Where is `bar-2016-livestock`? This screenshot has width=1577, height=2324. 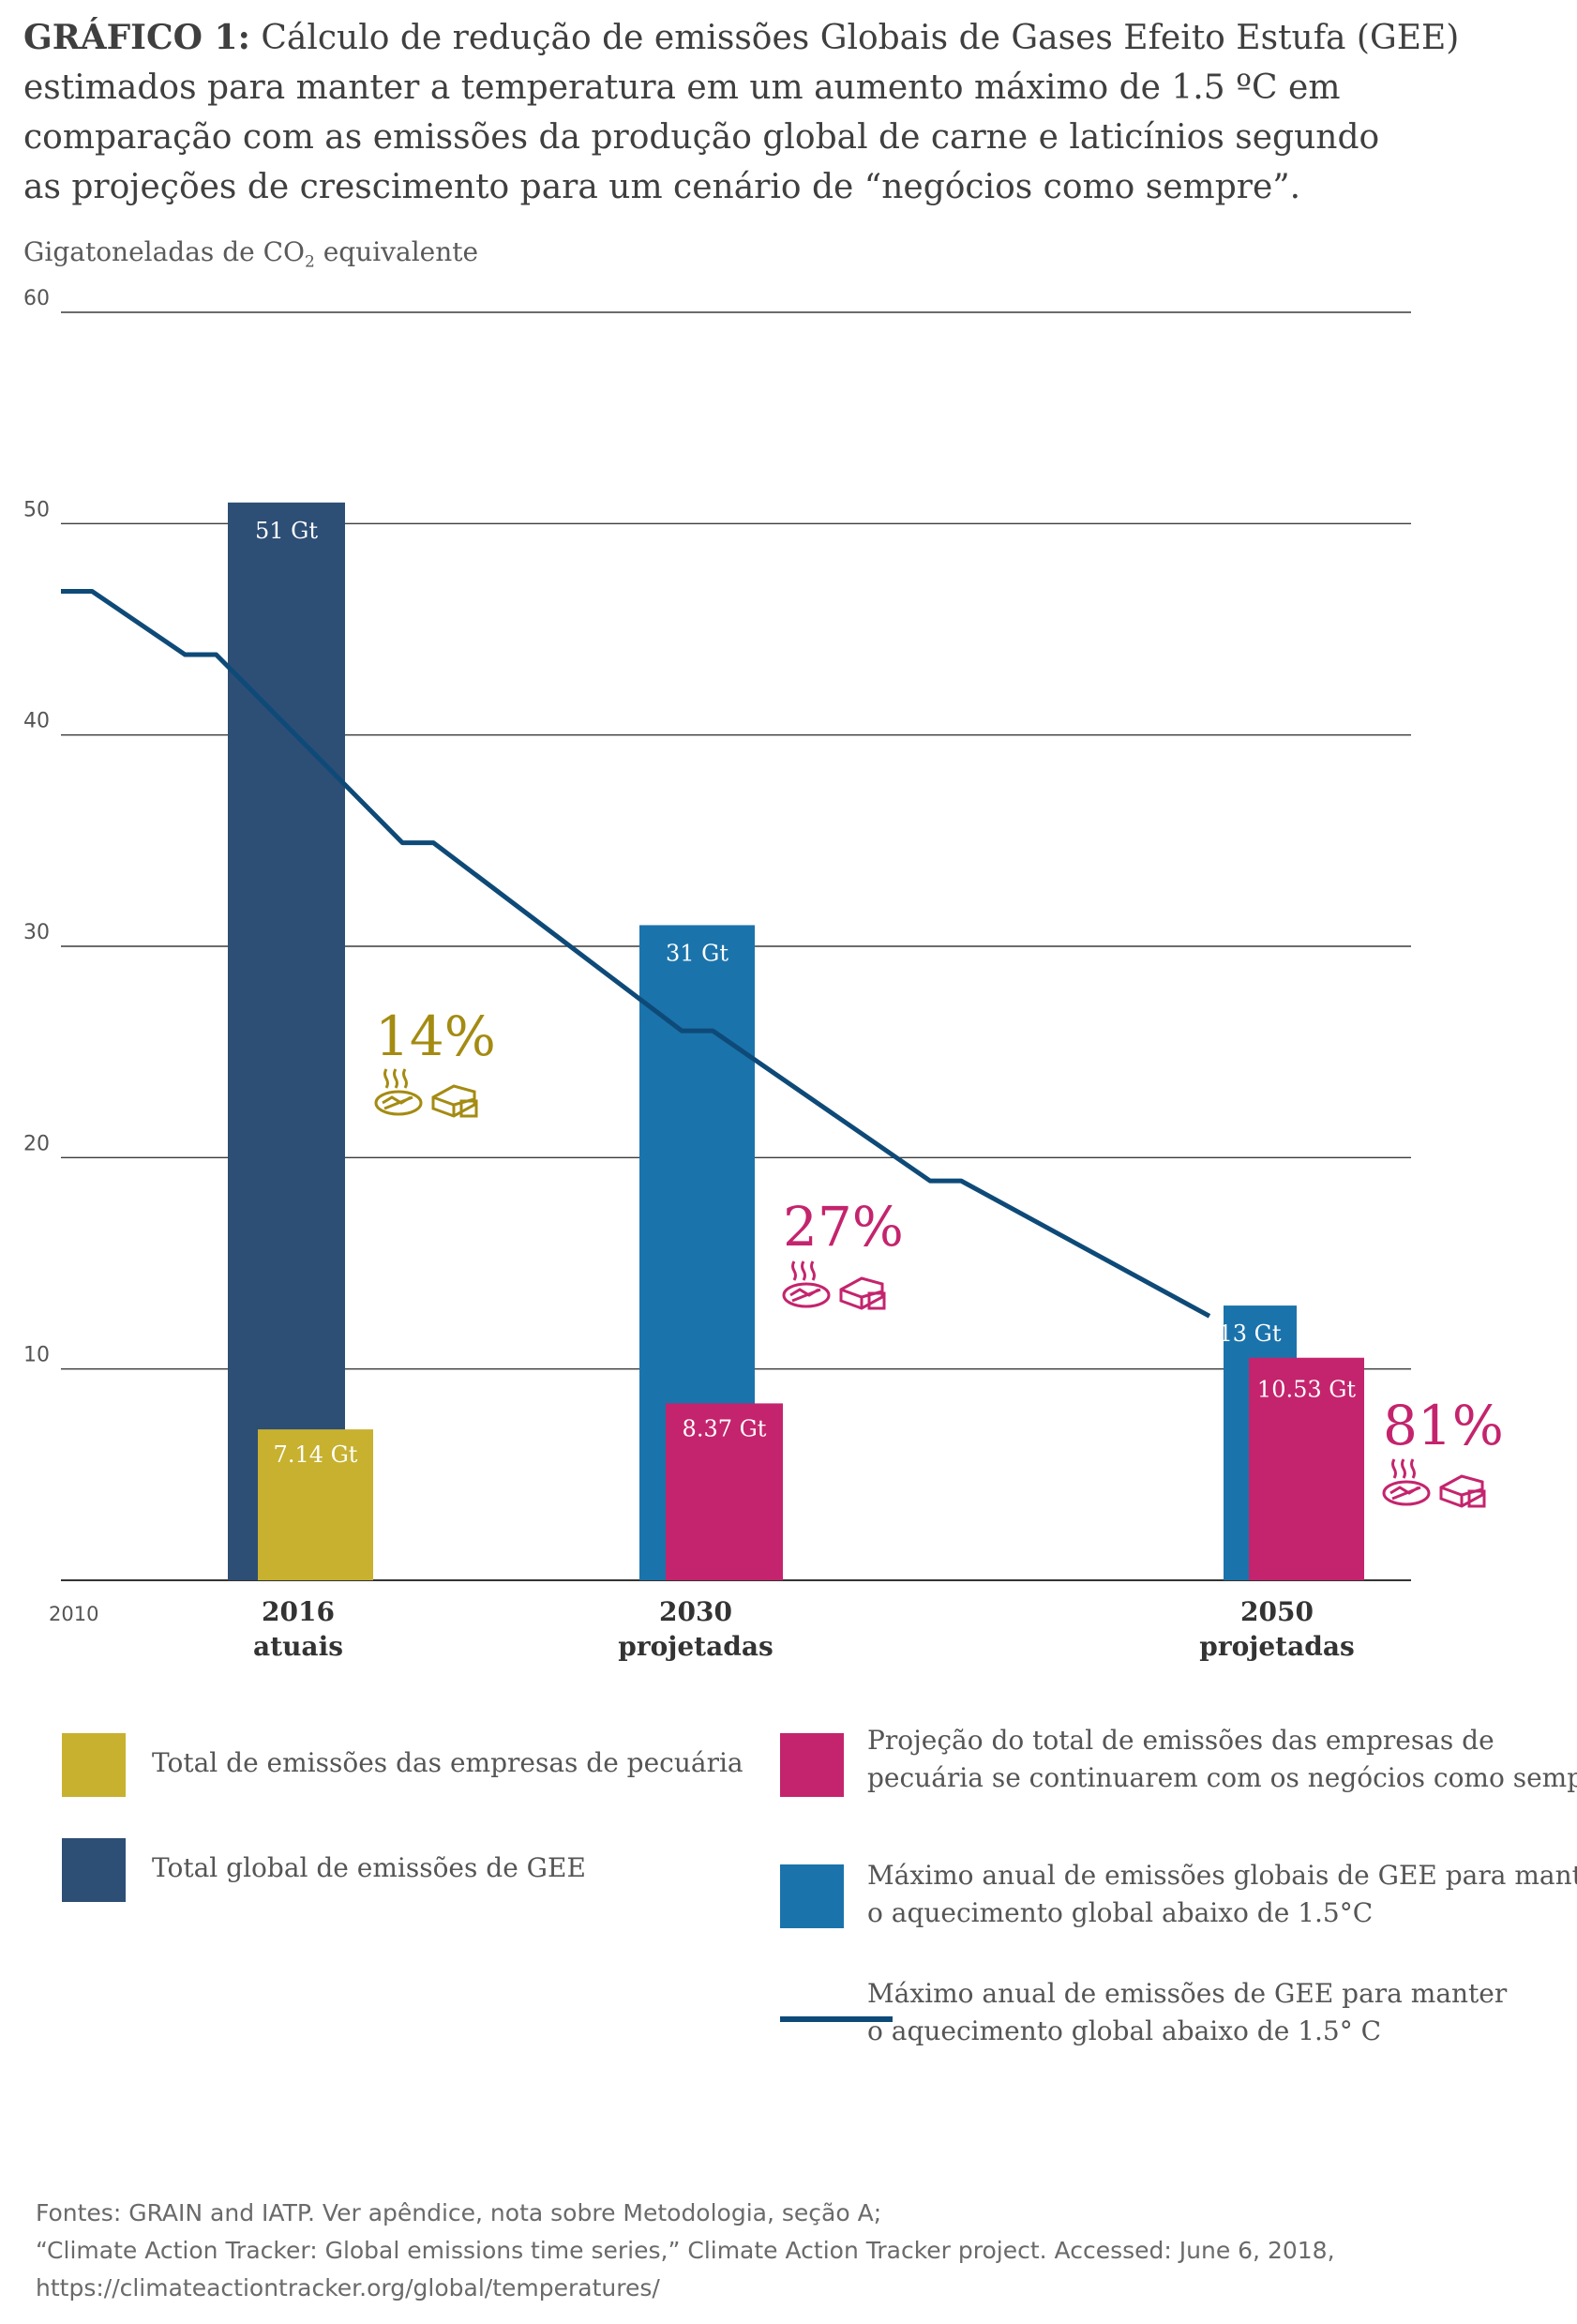
bar-2016-livestock is located at coordinates (315, 1504).